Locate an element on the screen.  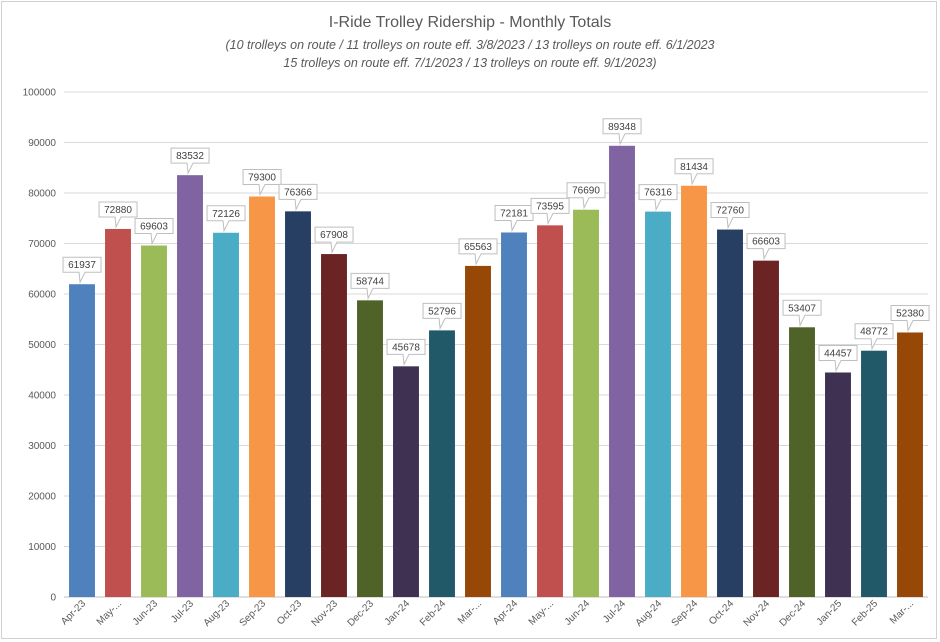
x-tick-label: Jun-24 is located at coordinates (578, 613).